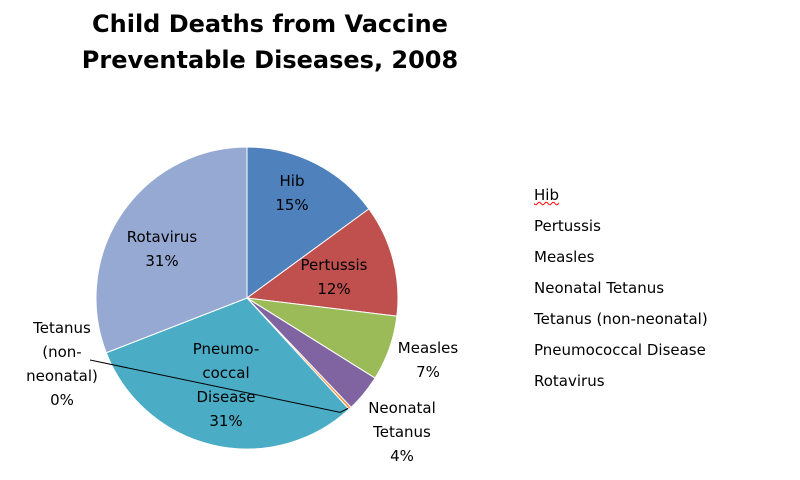  I want to click on pie-slice-pneumococcal-disease, so click(227, 373).